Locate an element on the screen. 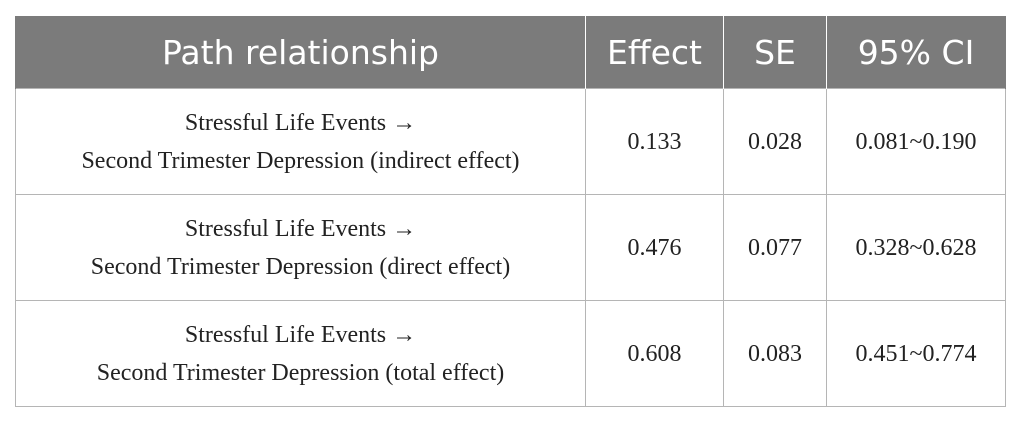 The image size is (1025, 422). se-cell: 0.083 is located at coordinates (775, 353).